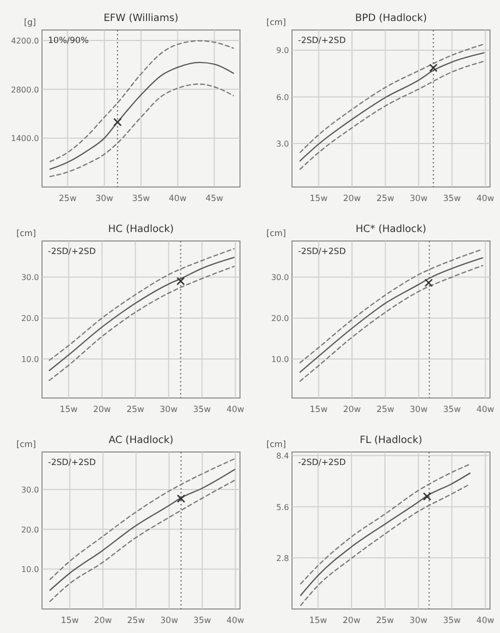 Image resolution: width=500 pixels, height=633 pixels. I want to click on y-tick-label: 8.4, so click(282, 456).